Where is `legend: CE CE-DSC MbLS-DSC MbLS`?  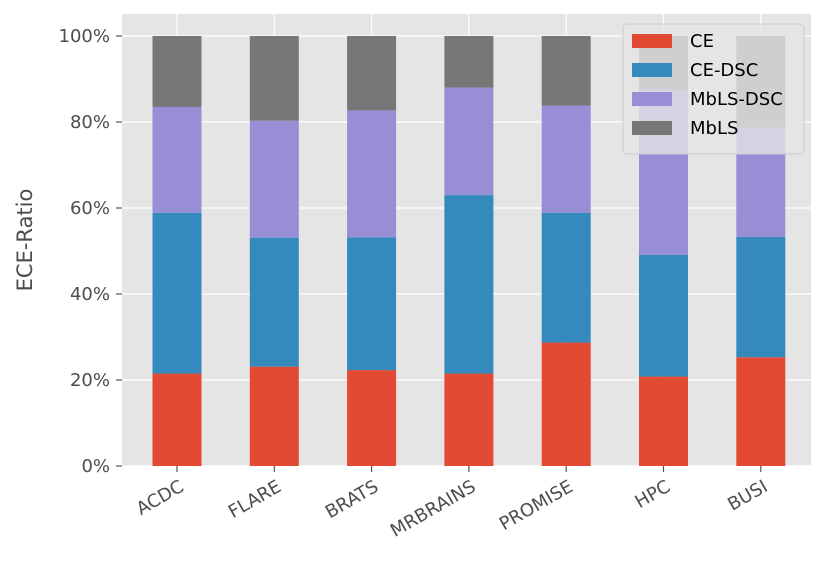 legend: CE CE-DSC MbLS-DSC MbLS is located at coordinates (713, 89).